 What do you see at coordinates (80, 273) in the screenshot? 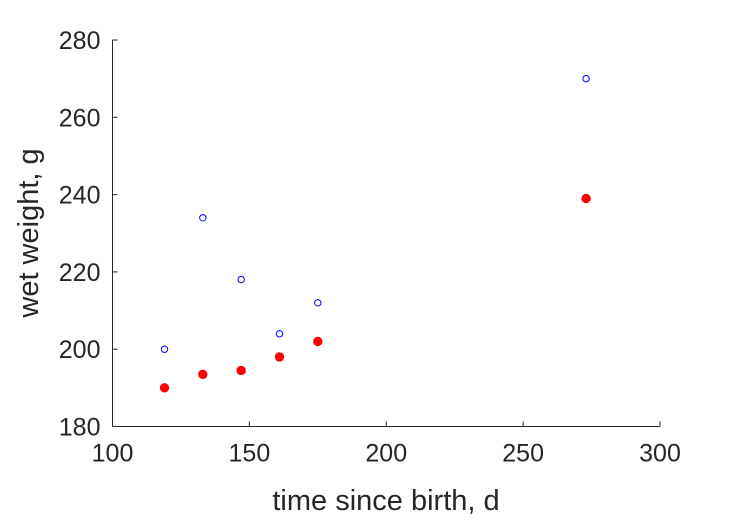
I see `y-tick-label: 220` at bounding box center [80, 273].